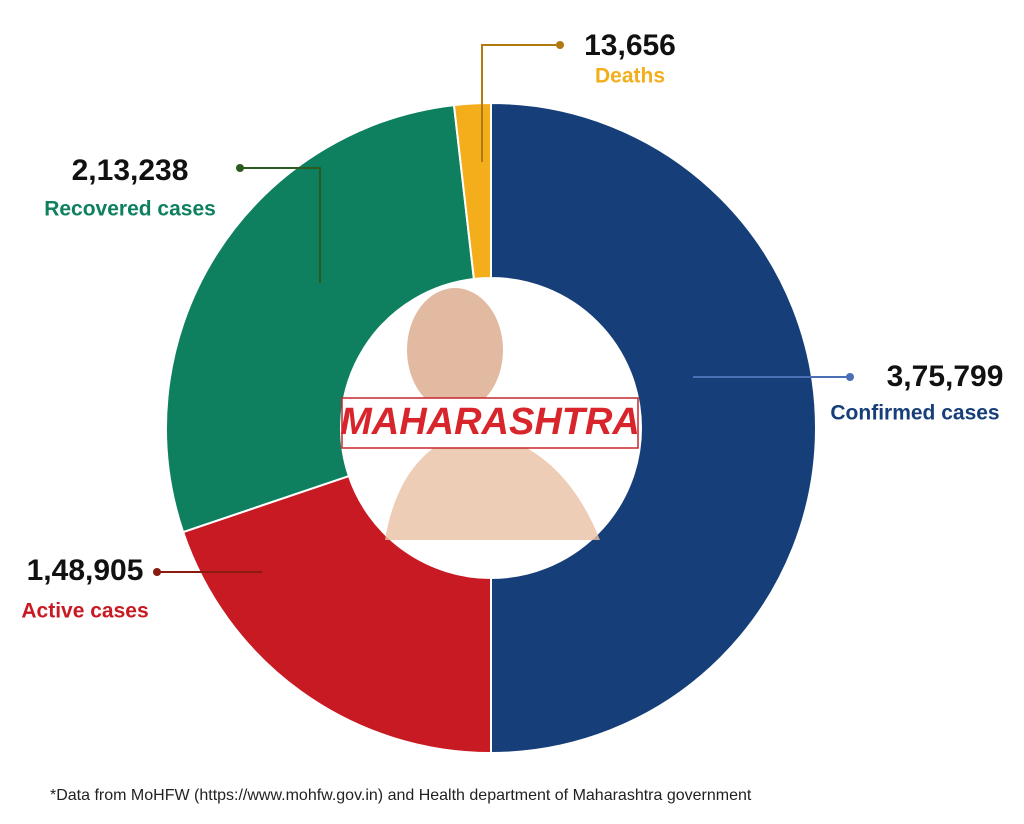 Image resolution: width=1024 pixels, height=824 pixels. I want to click on value-label: 1,48,905, so click(85, 570).